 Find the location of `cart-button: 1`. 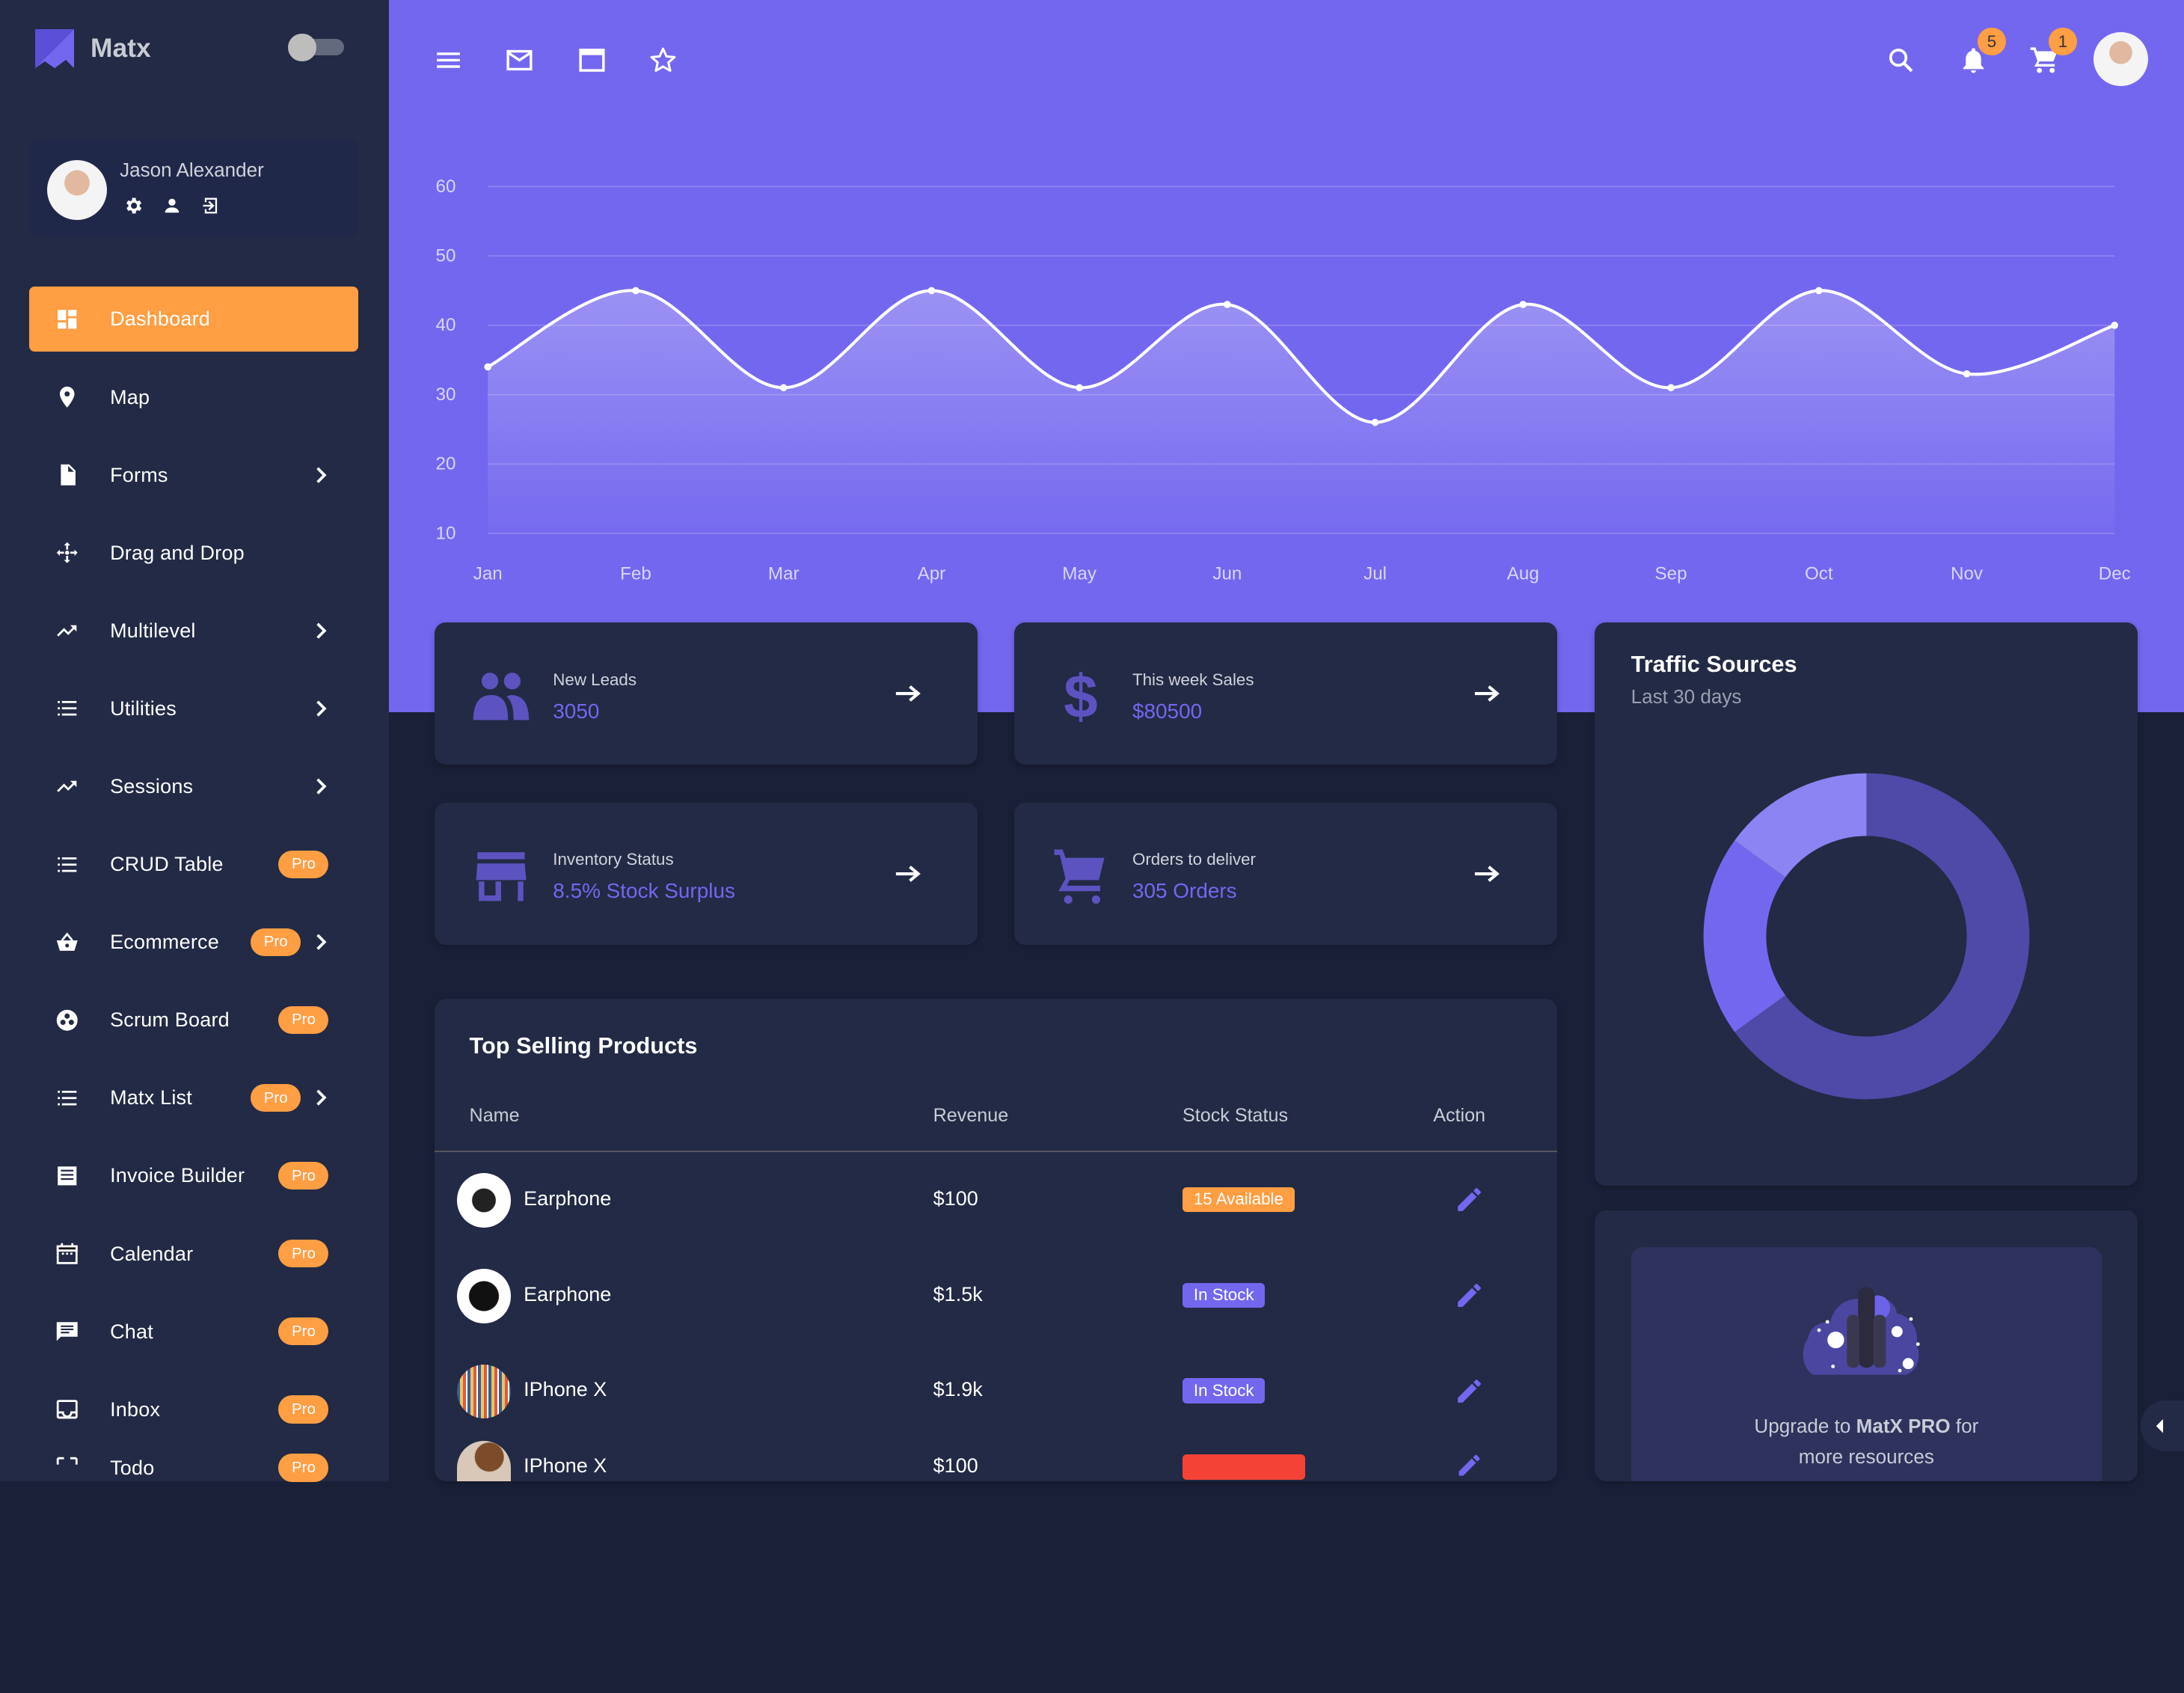

cart-button: 1 is located at coordinates (2053, 52).